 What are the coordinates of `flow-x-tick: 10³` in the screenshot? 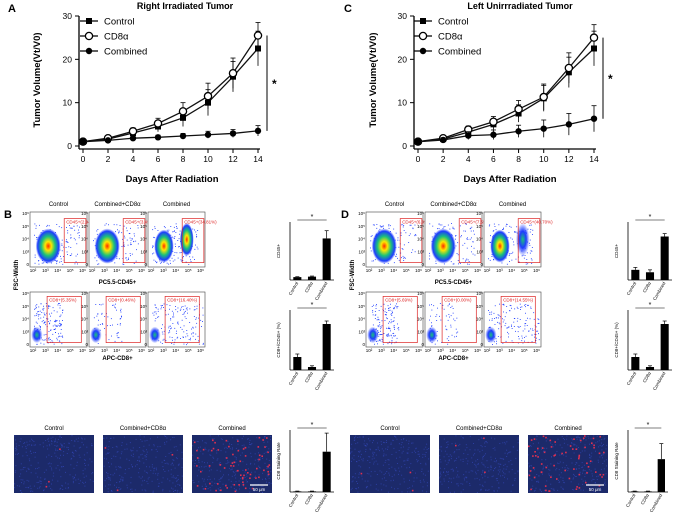 It's located at (163, 350).